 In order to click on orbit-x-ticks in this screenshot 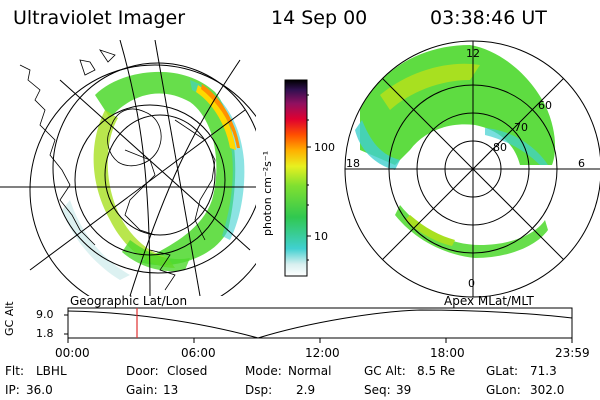, I will do `click(318, 328)`.